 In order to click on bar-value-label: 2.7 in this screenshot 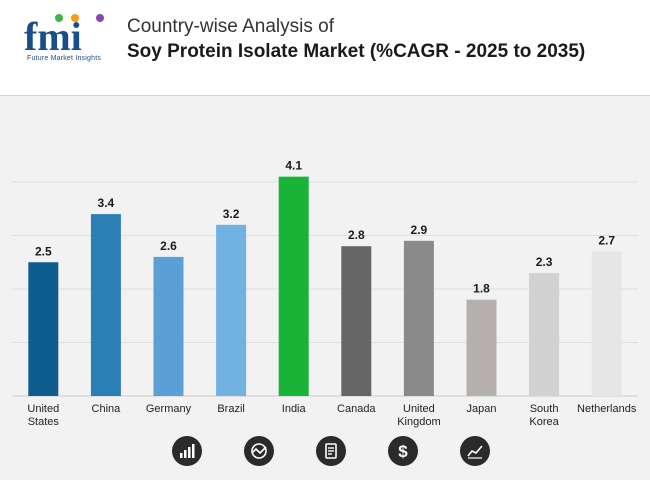, I will do `click(606, 241)`.